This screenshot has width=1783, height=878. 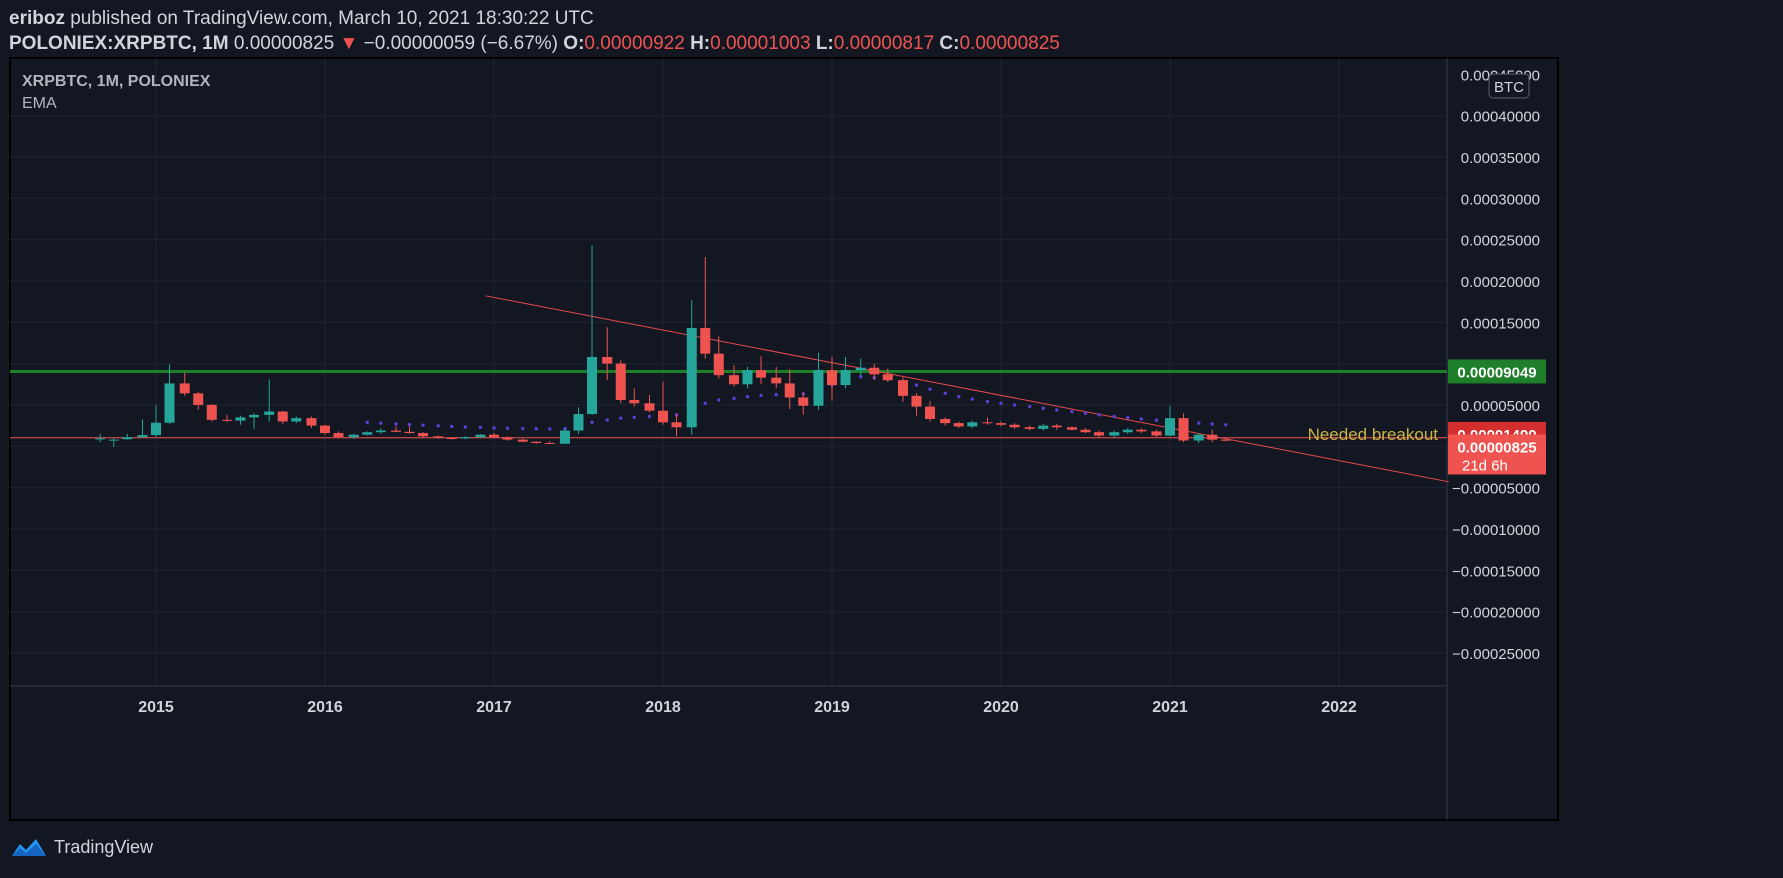 I want to click on close-value: 0.00000825, so click(x=1009, y=43).